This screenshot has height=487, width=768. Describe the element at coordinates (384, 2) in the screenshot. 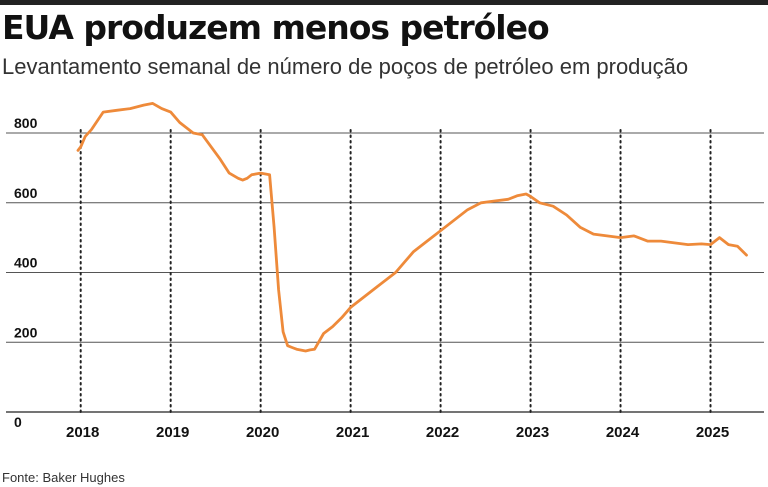

I see `top-rule` at that location.